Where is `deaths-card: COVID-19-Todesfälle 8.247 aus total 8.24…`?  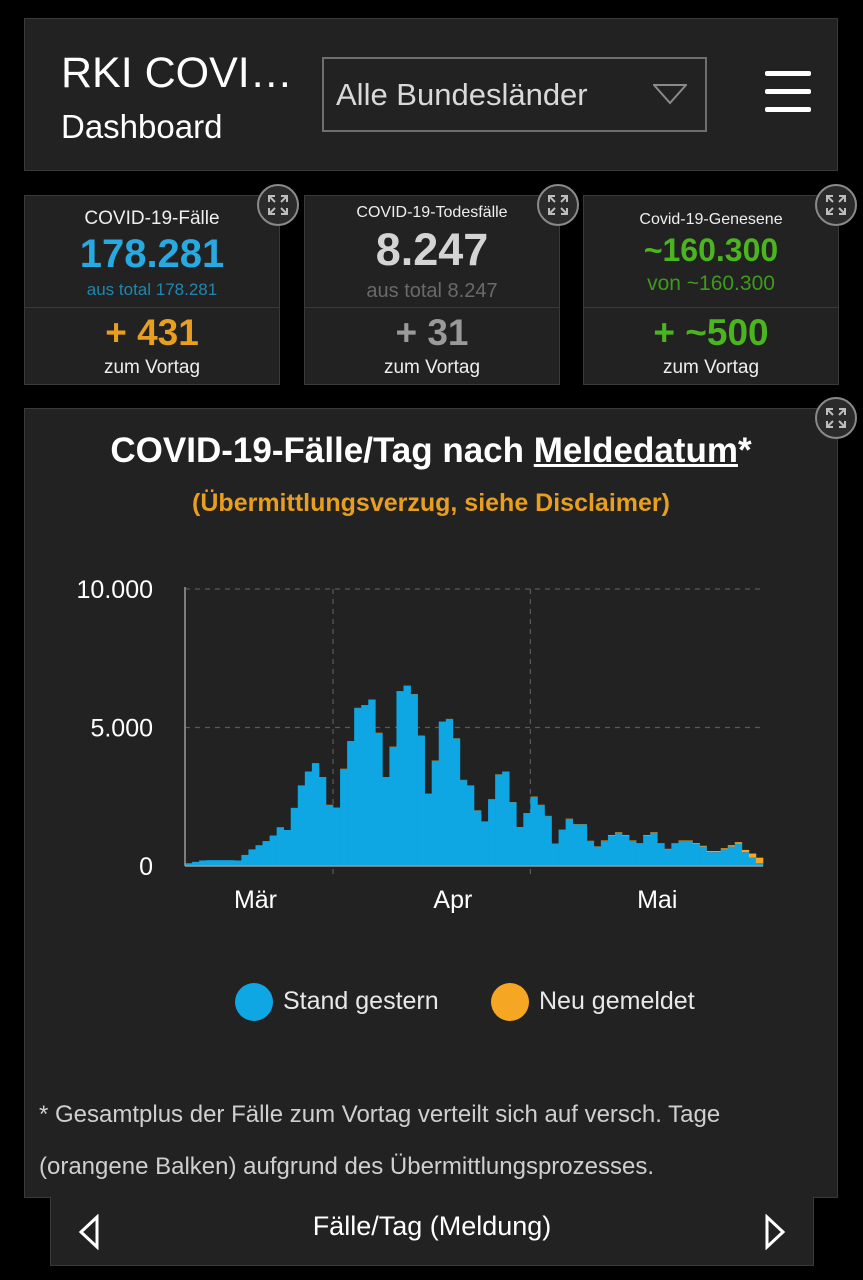 deaths-card: COVID-19-Todesfälle 8.247 aus total 8.24… is located at coordinates (432, 290).